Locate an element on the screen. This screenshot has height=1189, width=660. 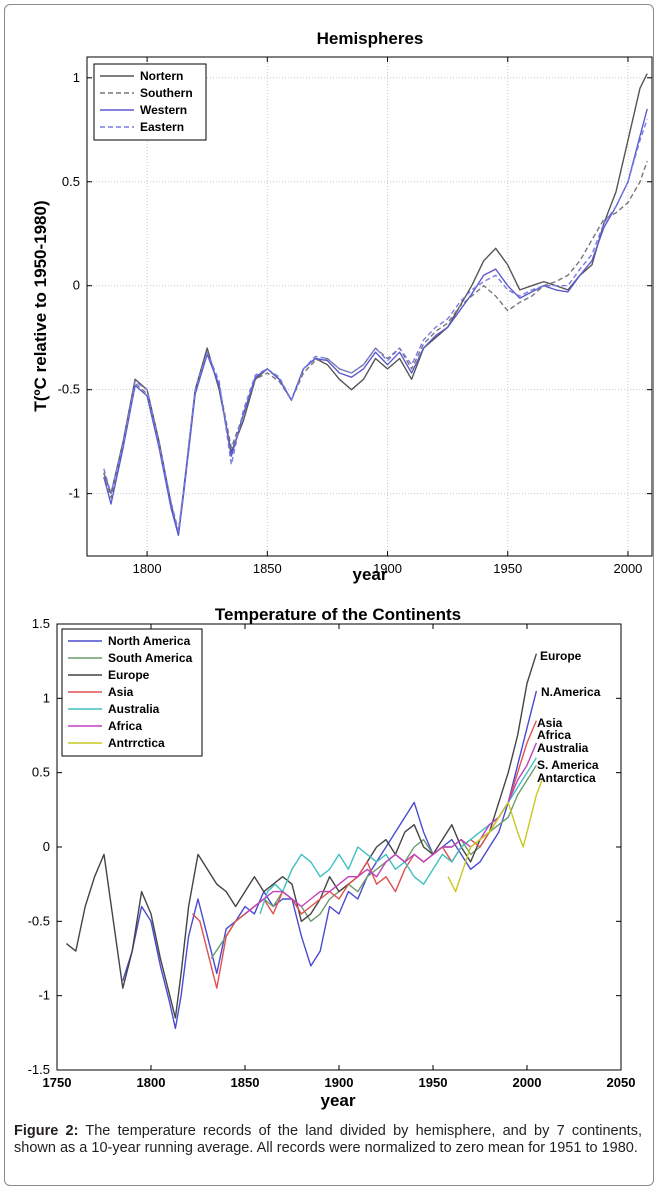
legend-hemispheres: Nortern Southern Western Eastern is located at coordinates (150, 102).